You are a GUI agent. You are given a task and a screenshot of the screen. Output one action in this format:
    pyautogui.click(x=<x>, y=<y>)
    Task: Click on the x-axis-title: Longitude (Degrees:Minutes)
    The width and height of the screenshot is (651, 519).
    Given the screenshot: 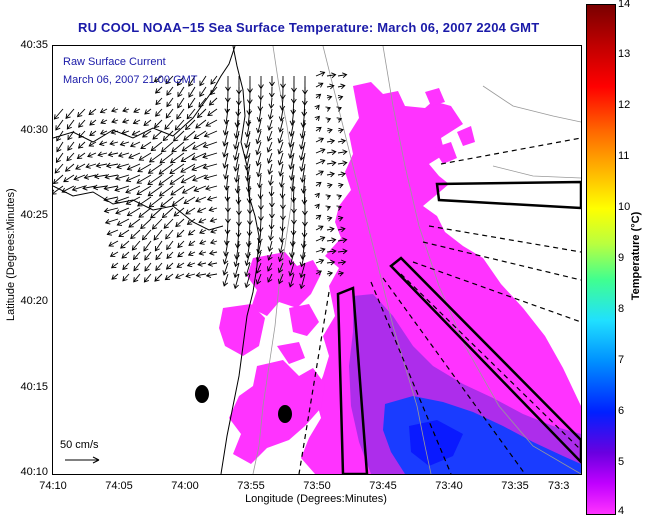 What is the action you would take?
    pyautogui.click(x=316, y=499)
    